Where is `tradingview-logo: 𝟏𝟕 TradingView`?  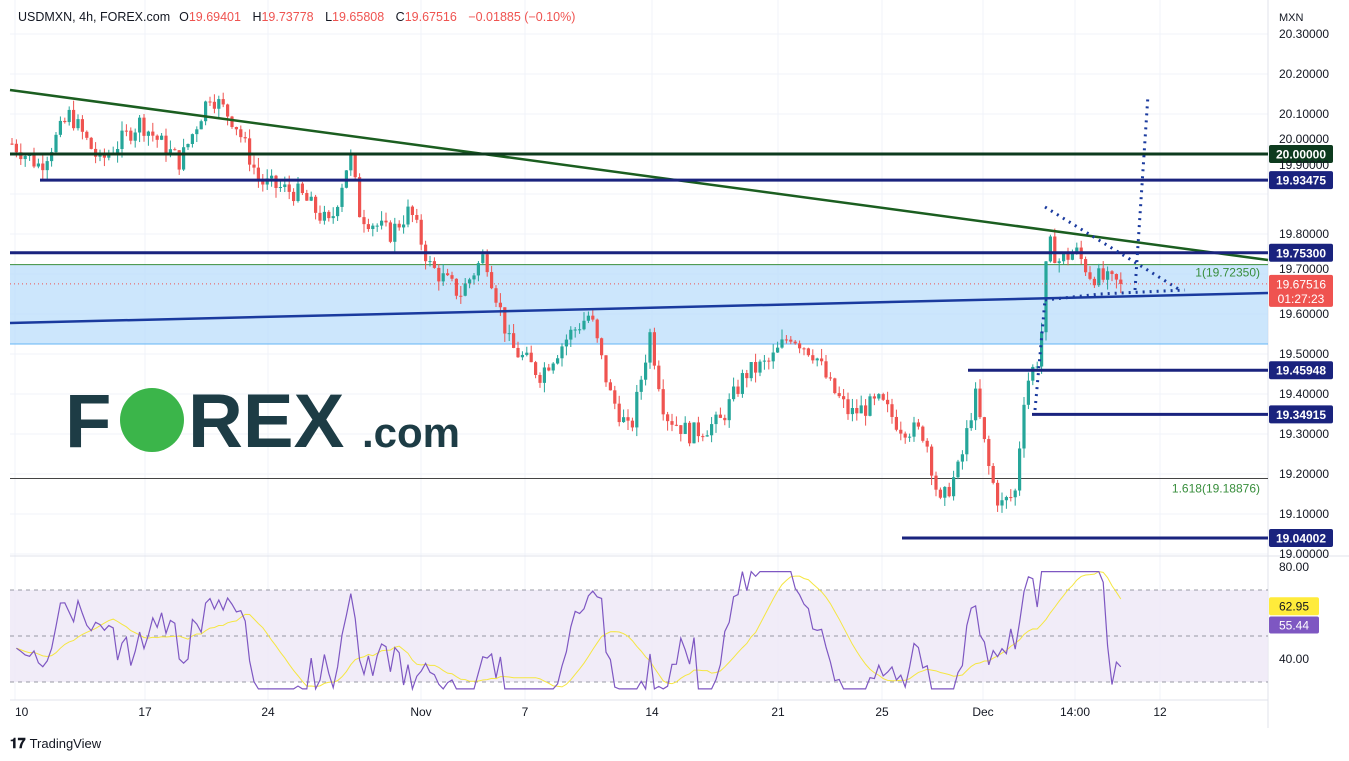
tradingview-logo: 𝟏𝟕 TradingView is located at coordinates (55, 743).